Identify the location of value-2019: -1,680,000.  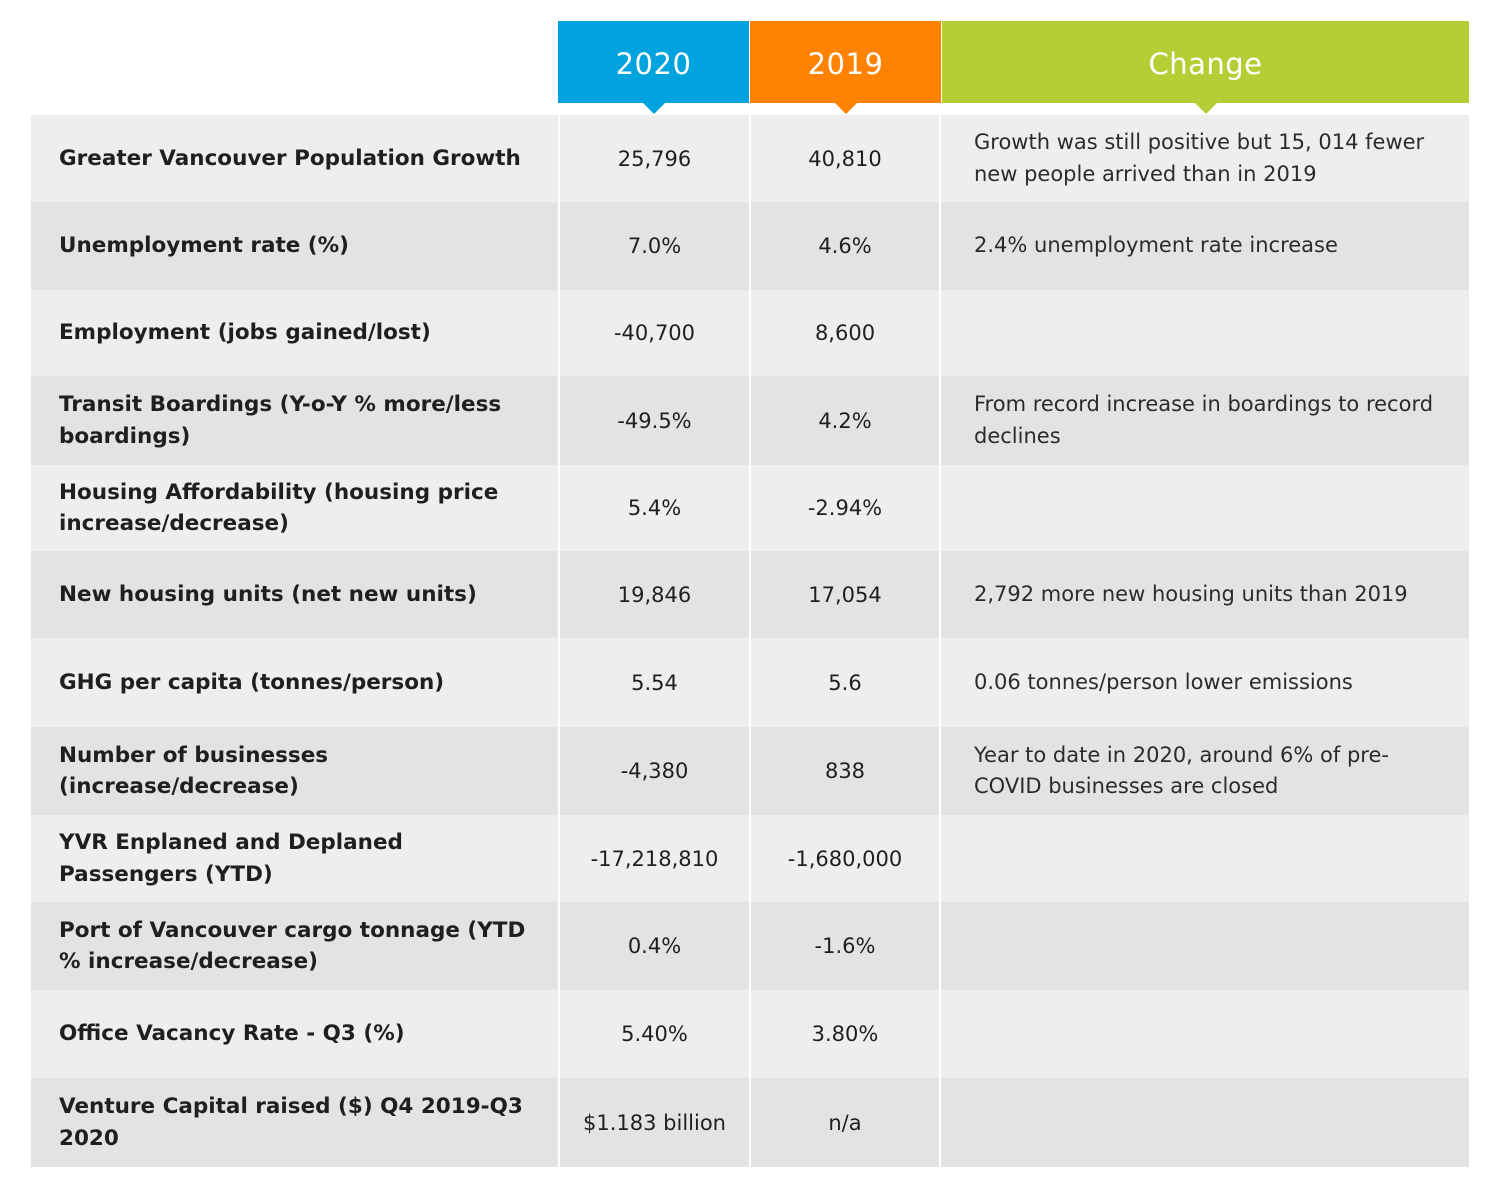
(844, 858).